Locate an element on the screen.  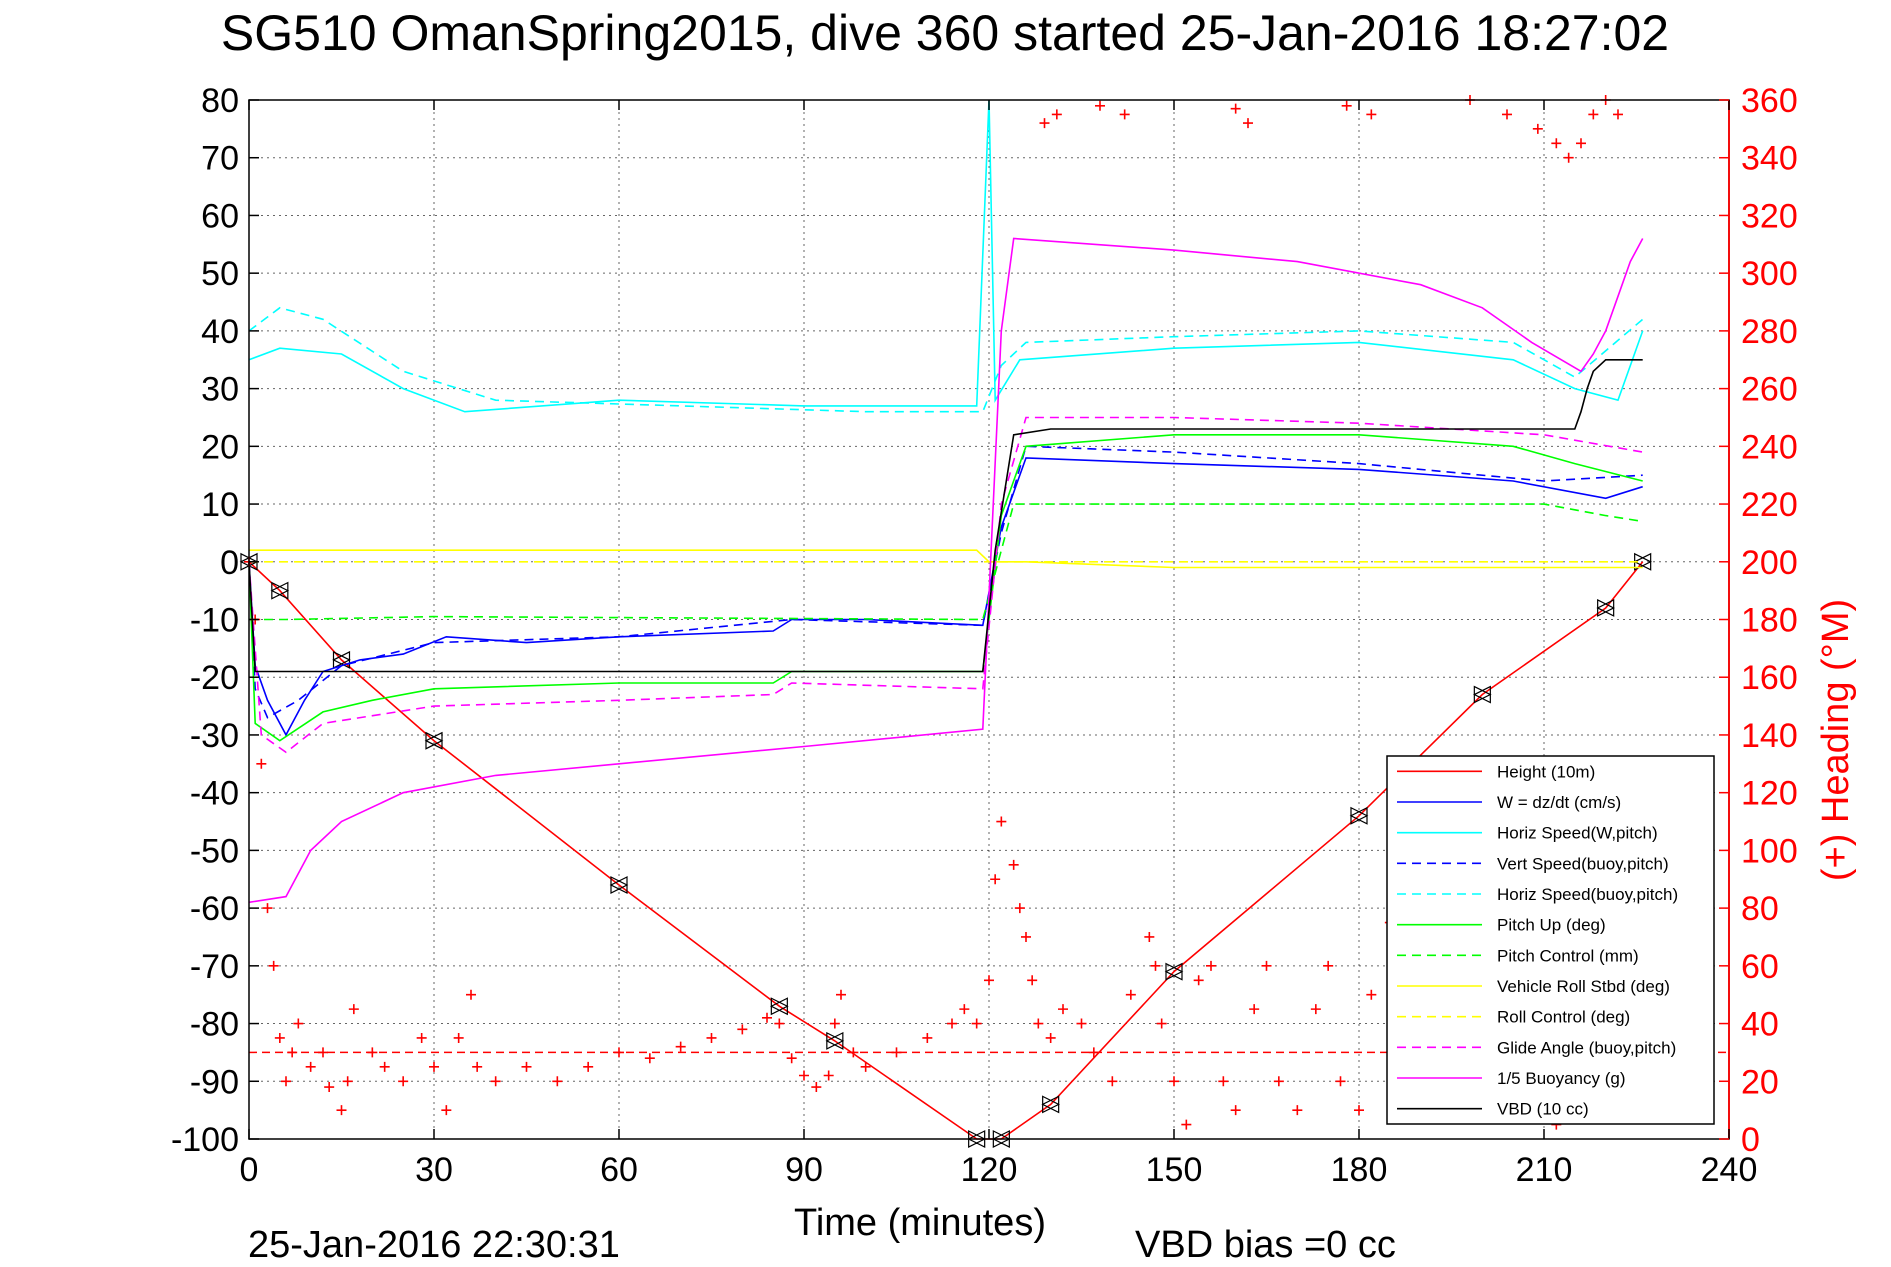
y-tick-label: -10 is located at coordinates (214, 621).